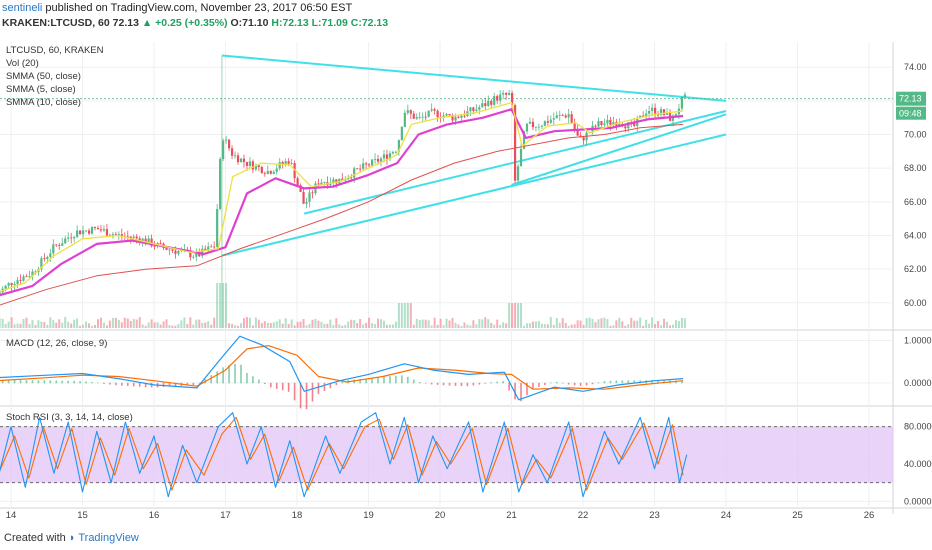  I want to click on indicator-tick-label: 0.0000, so click(918, 501).